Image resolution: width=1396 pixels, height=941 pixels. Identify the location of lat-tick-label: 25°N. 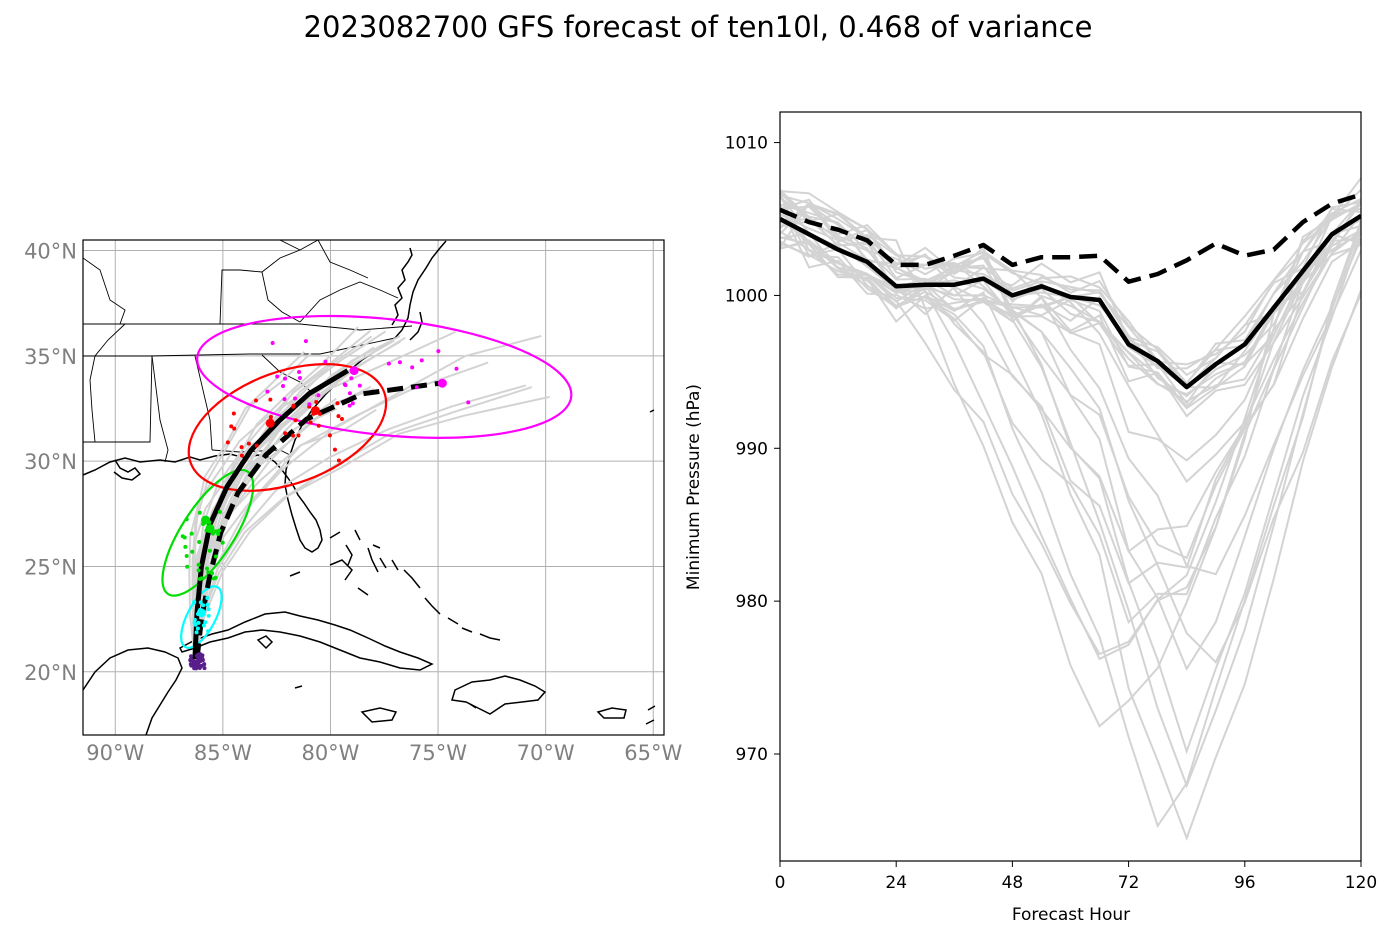
(50, 567).